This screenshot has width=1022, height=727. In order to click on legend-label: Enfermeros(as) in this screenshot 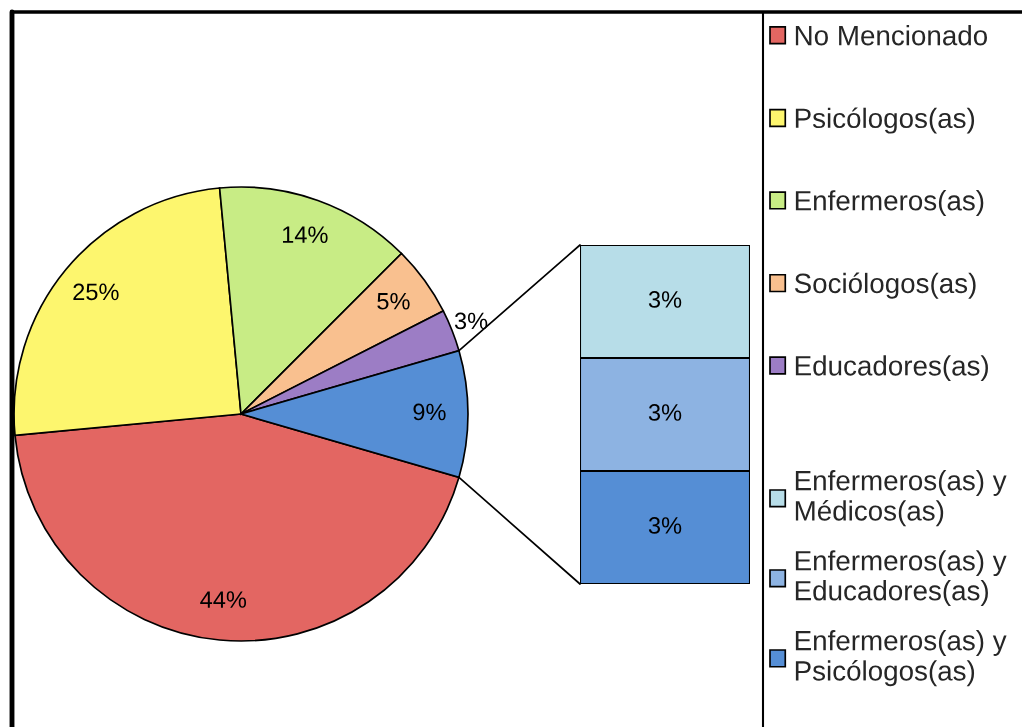, I will do `click(889, 203)`.